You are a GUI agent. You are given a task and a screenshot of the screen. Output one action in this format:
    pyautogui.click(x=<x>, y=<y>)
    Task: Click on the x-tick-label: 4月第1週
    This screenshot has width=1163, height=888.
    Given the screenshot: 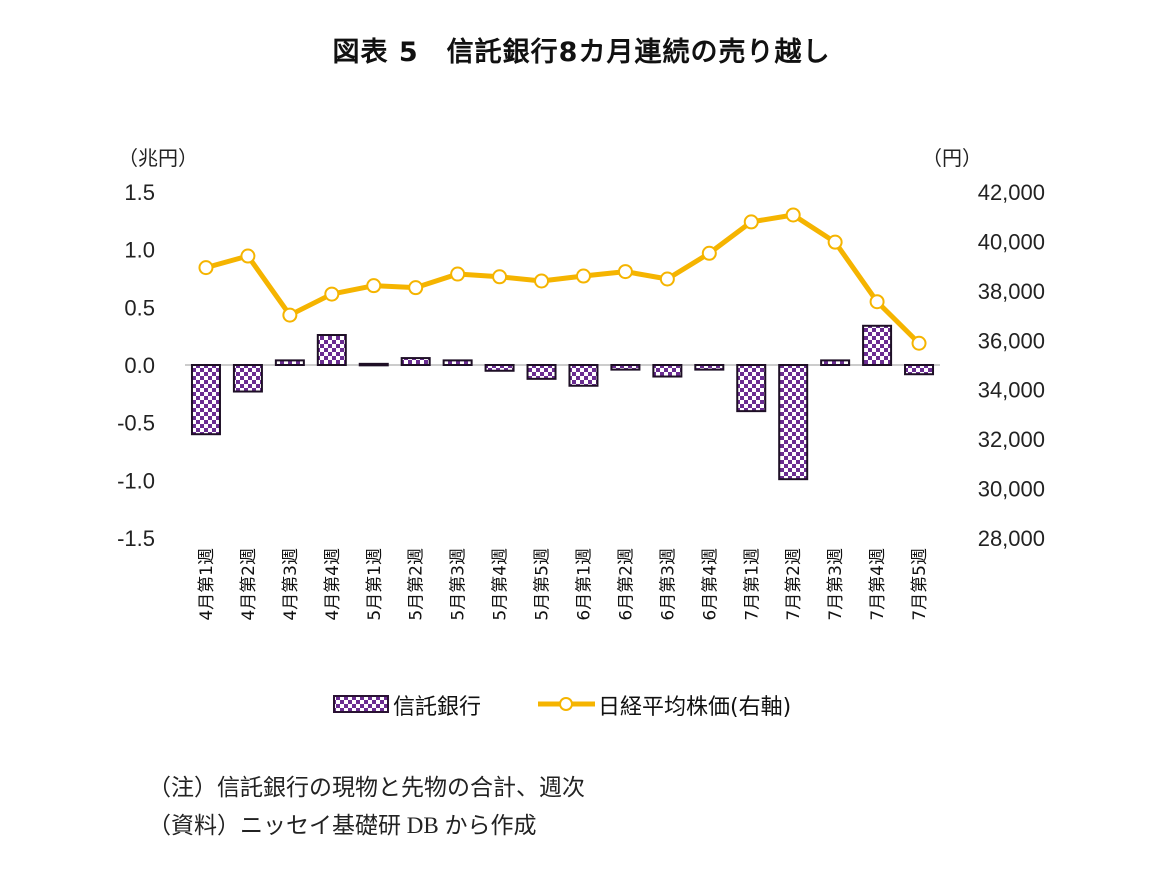 What is the action you would take?
    pyautogui.click(x=207, y=584)
    